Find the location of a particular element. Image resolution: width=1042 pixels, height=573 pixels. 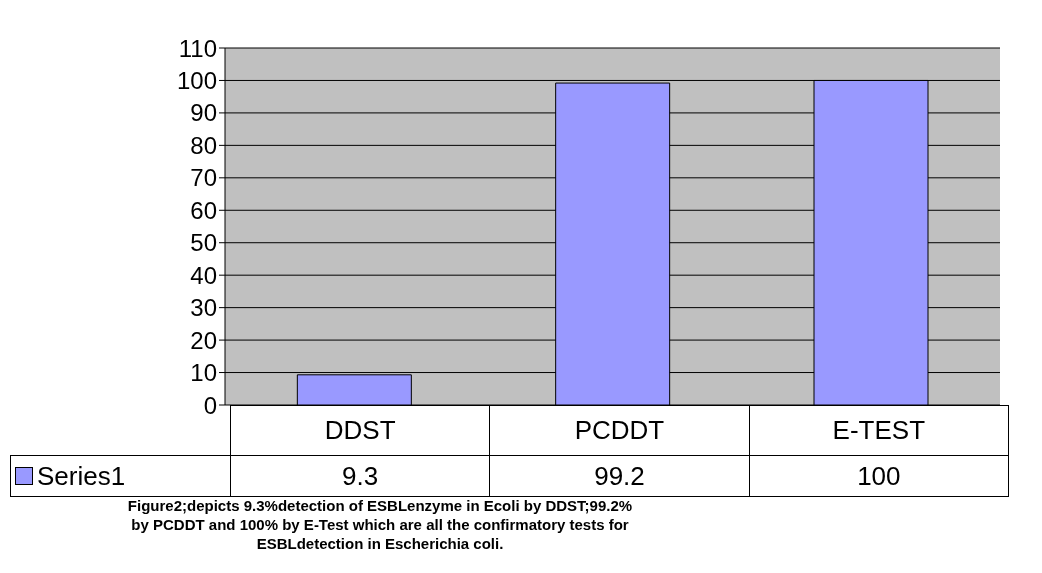

y-tick-label: 0 is located at coordinates (210, 405).